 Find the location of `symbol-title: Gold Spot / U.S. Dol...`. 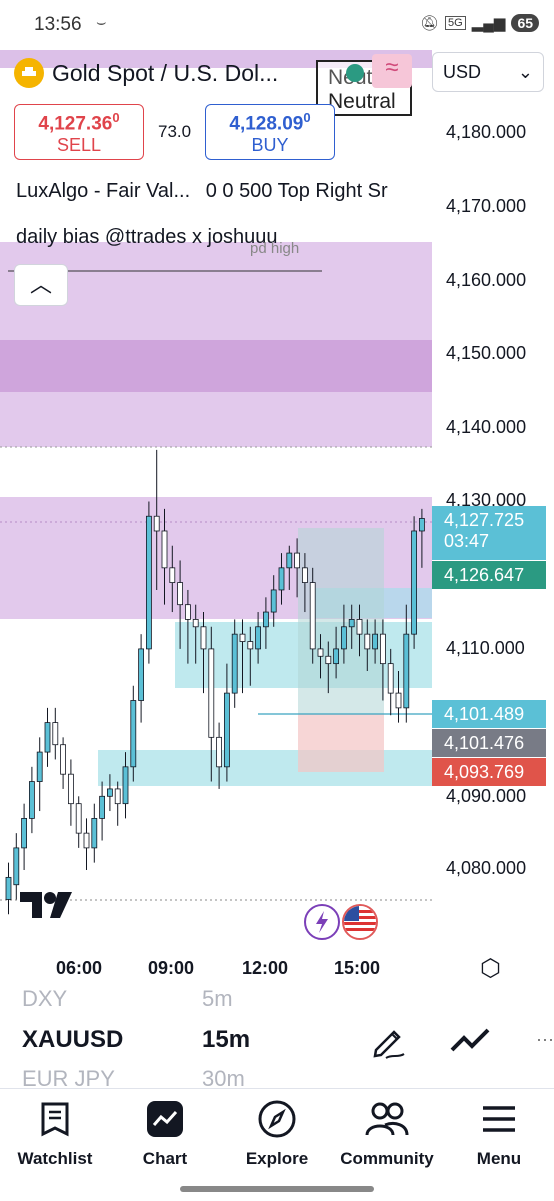

symbol-title: Gold Spot / U.S. Dol... is located at coordinates (146, 73).